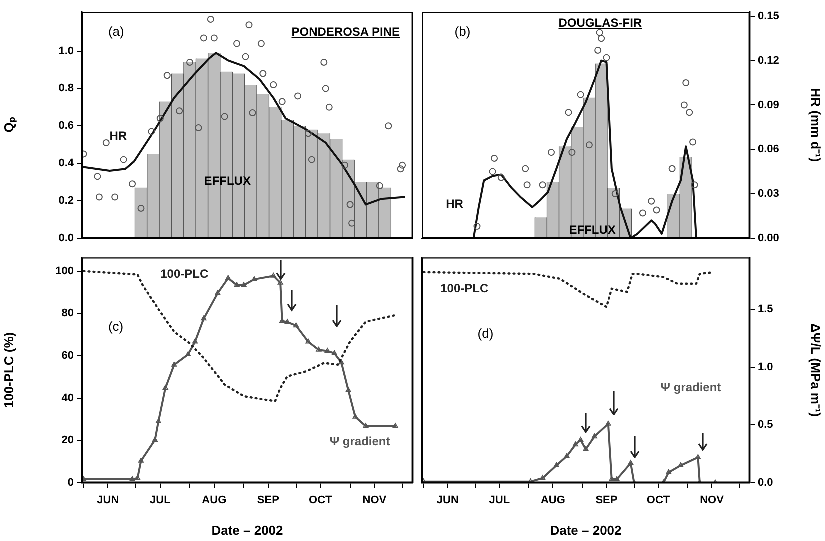  Describe the element at coordinates (691, 387) in the screenshot. I see `text: Ψ gradient` at that location.